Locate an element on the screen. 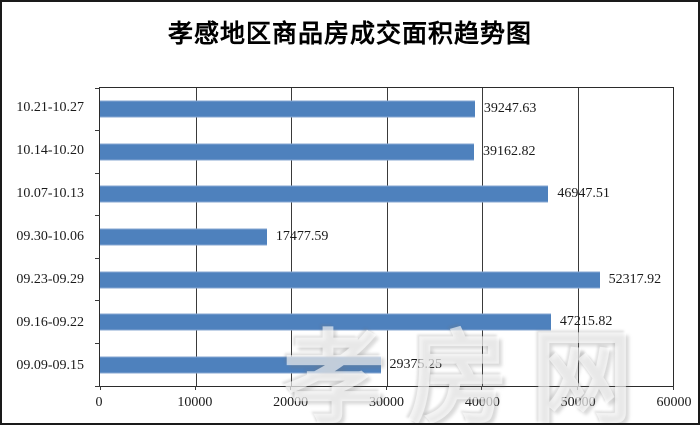  x-axis-tick-label: 0 is located at coordinates (99, 402).